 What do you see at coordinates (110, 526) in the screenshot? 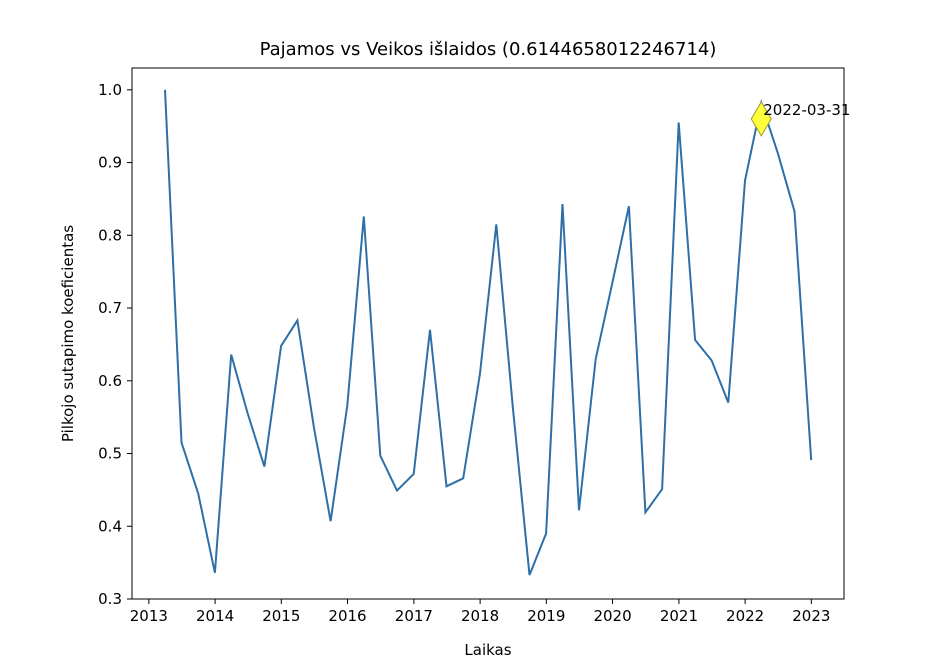
I see `y-tick-label: 0.4` at bounding box center [110, 526].